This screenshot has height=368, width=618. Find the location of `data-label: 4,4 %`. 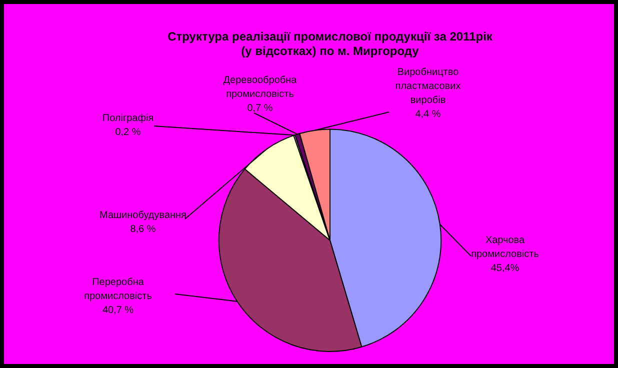

data-label: 4,4 % is located at coordinates (428, 114).